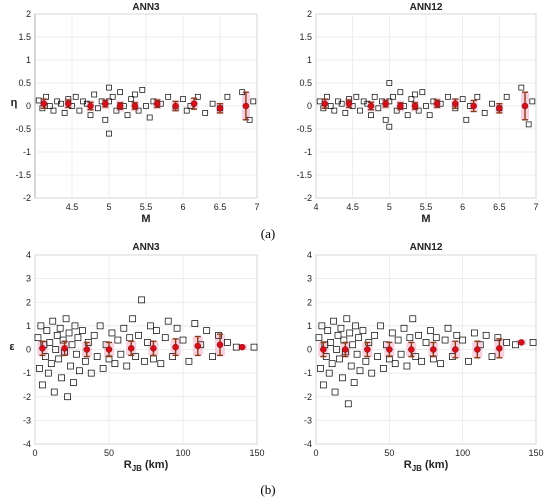 The height and width of the screenshot is (501, 550). What do you see at coordinates (28, 279) in the screenshot?
I see `y-tick-label: 3` at bounding box center [28, 279].